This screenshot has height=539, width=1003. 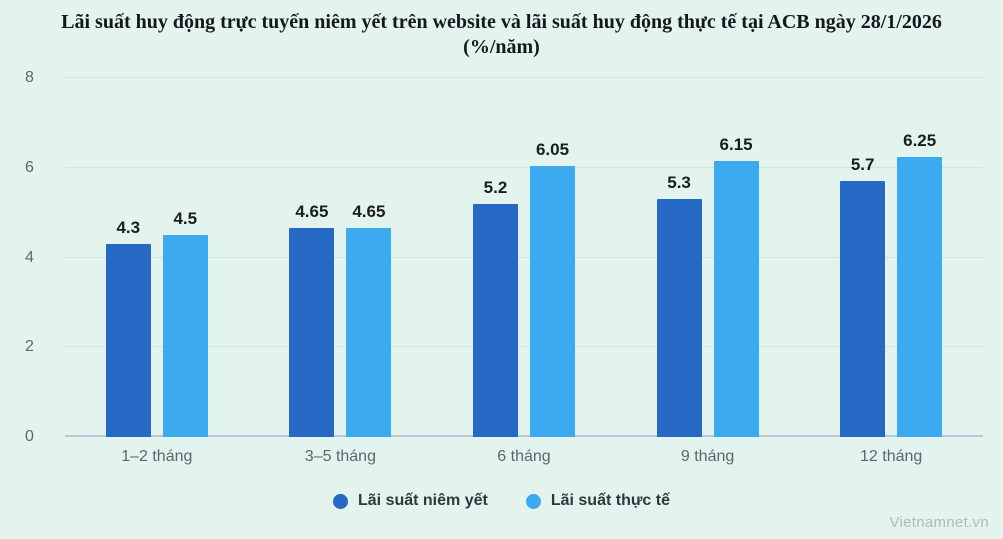 I want to click on x-tick-label: 9 tháng, so click(x=707, y=456).